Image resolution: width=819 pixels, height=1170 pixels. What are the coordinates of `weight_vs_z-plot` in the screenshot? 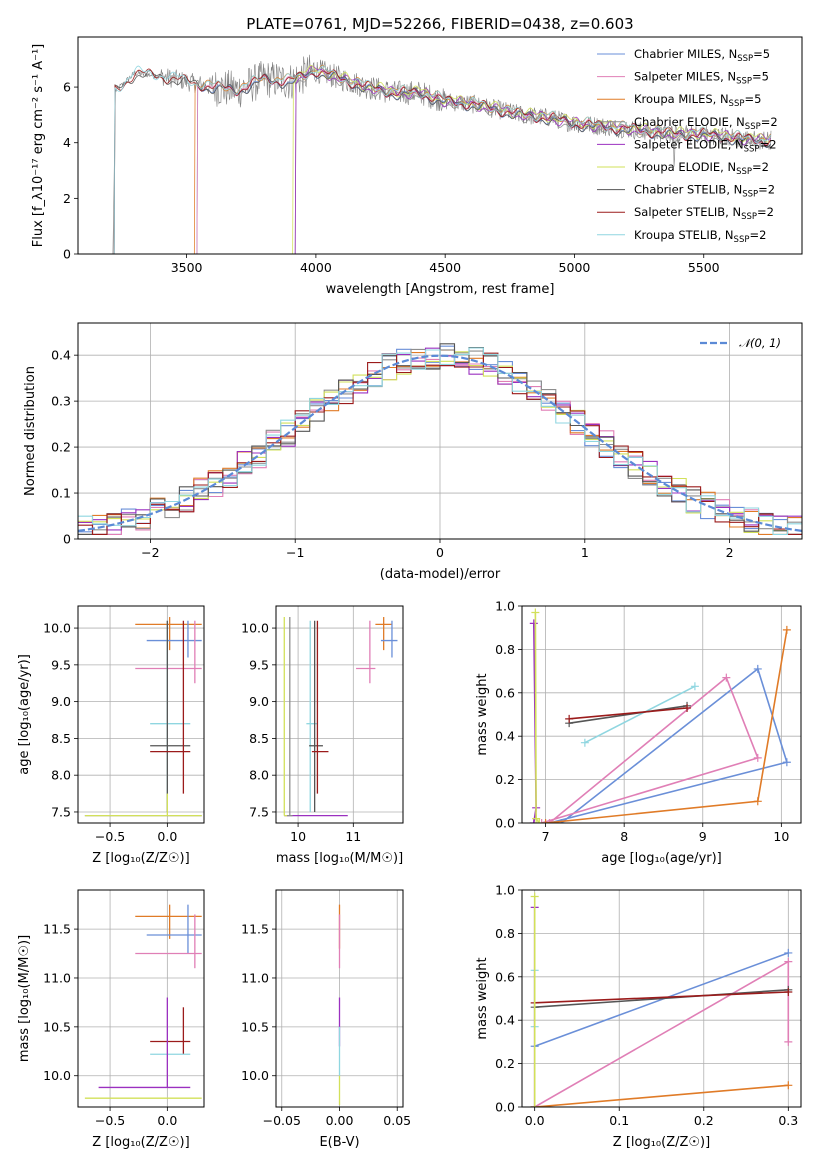 It's located at (661, 999).